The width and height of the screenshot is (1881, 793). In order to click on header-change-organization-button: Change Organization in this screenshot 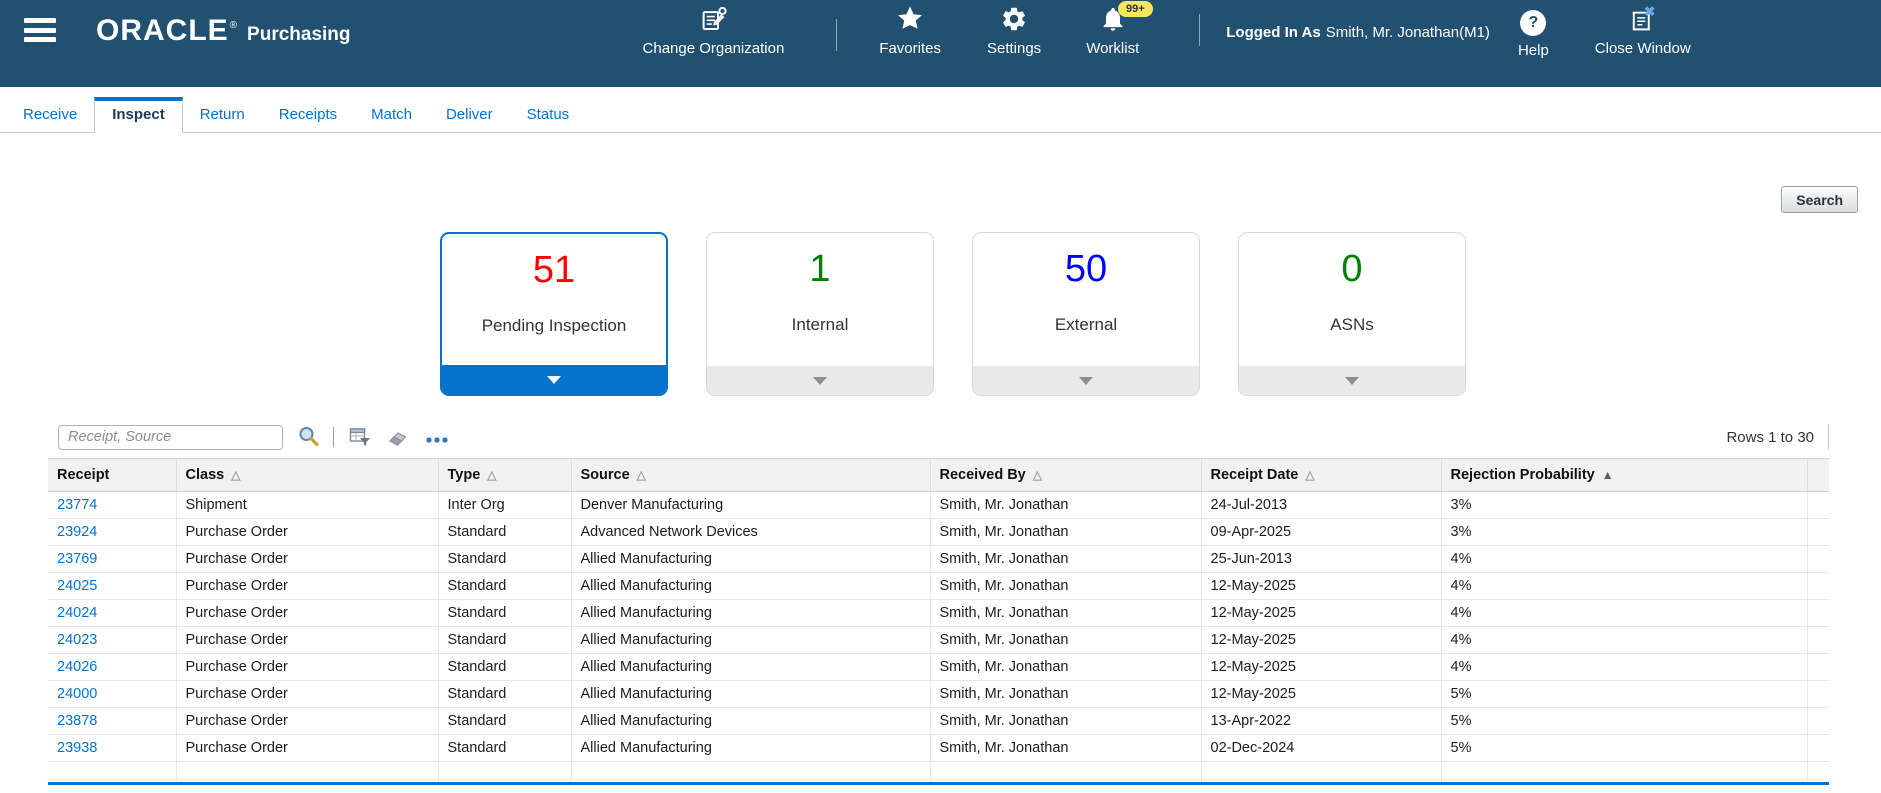, I will do `click(713, 31)`.